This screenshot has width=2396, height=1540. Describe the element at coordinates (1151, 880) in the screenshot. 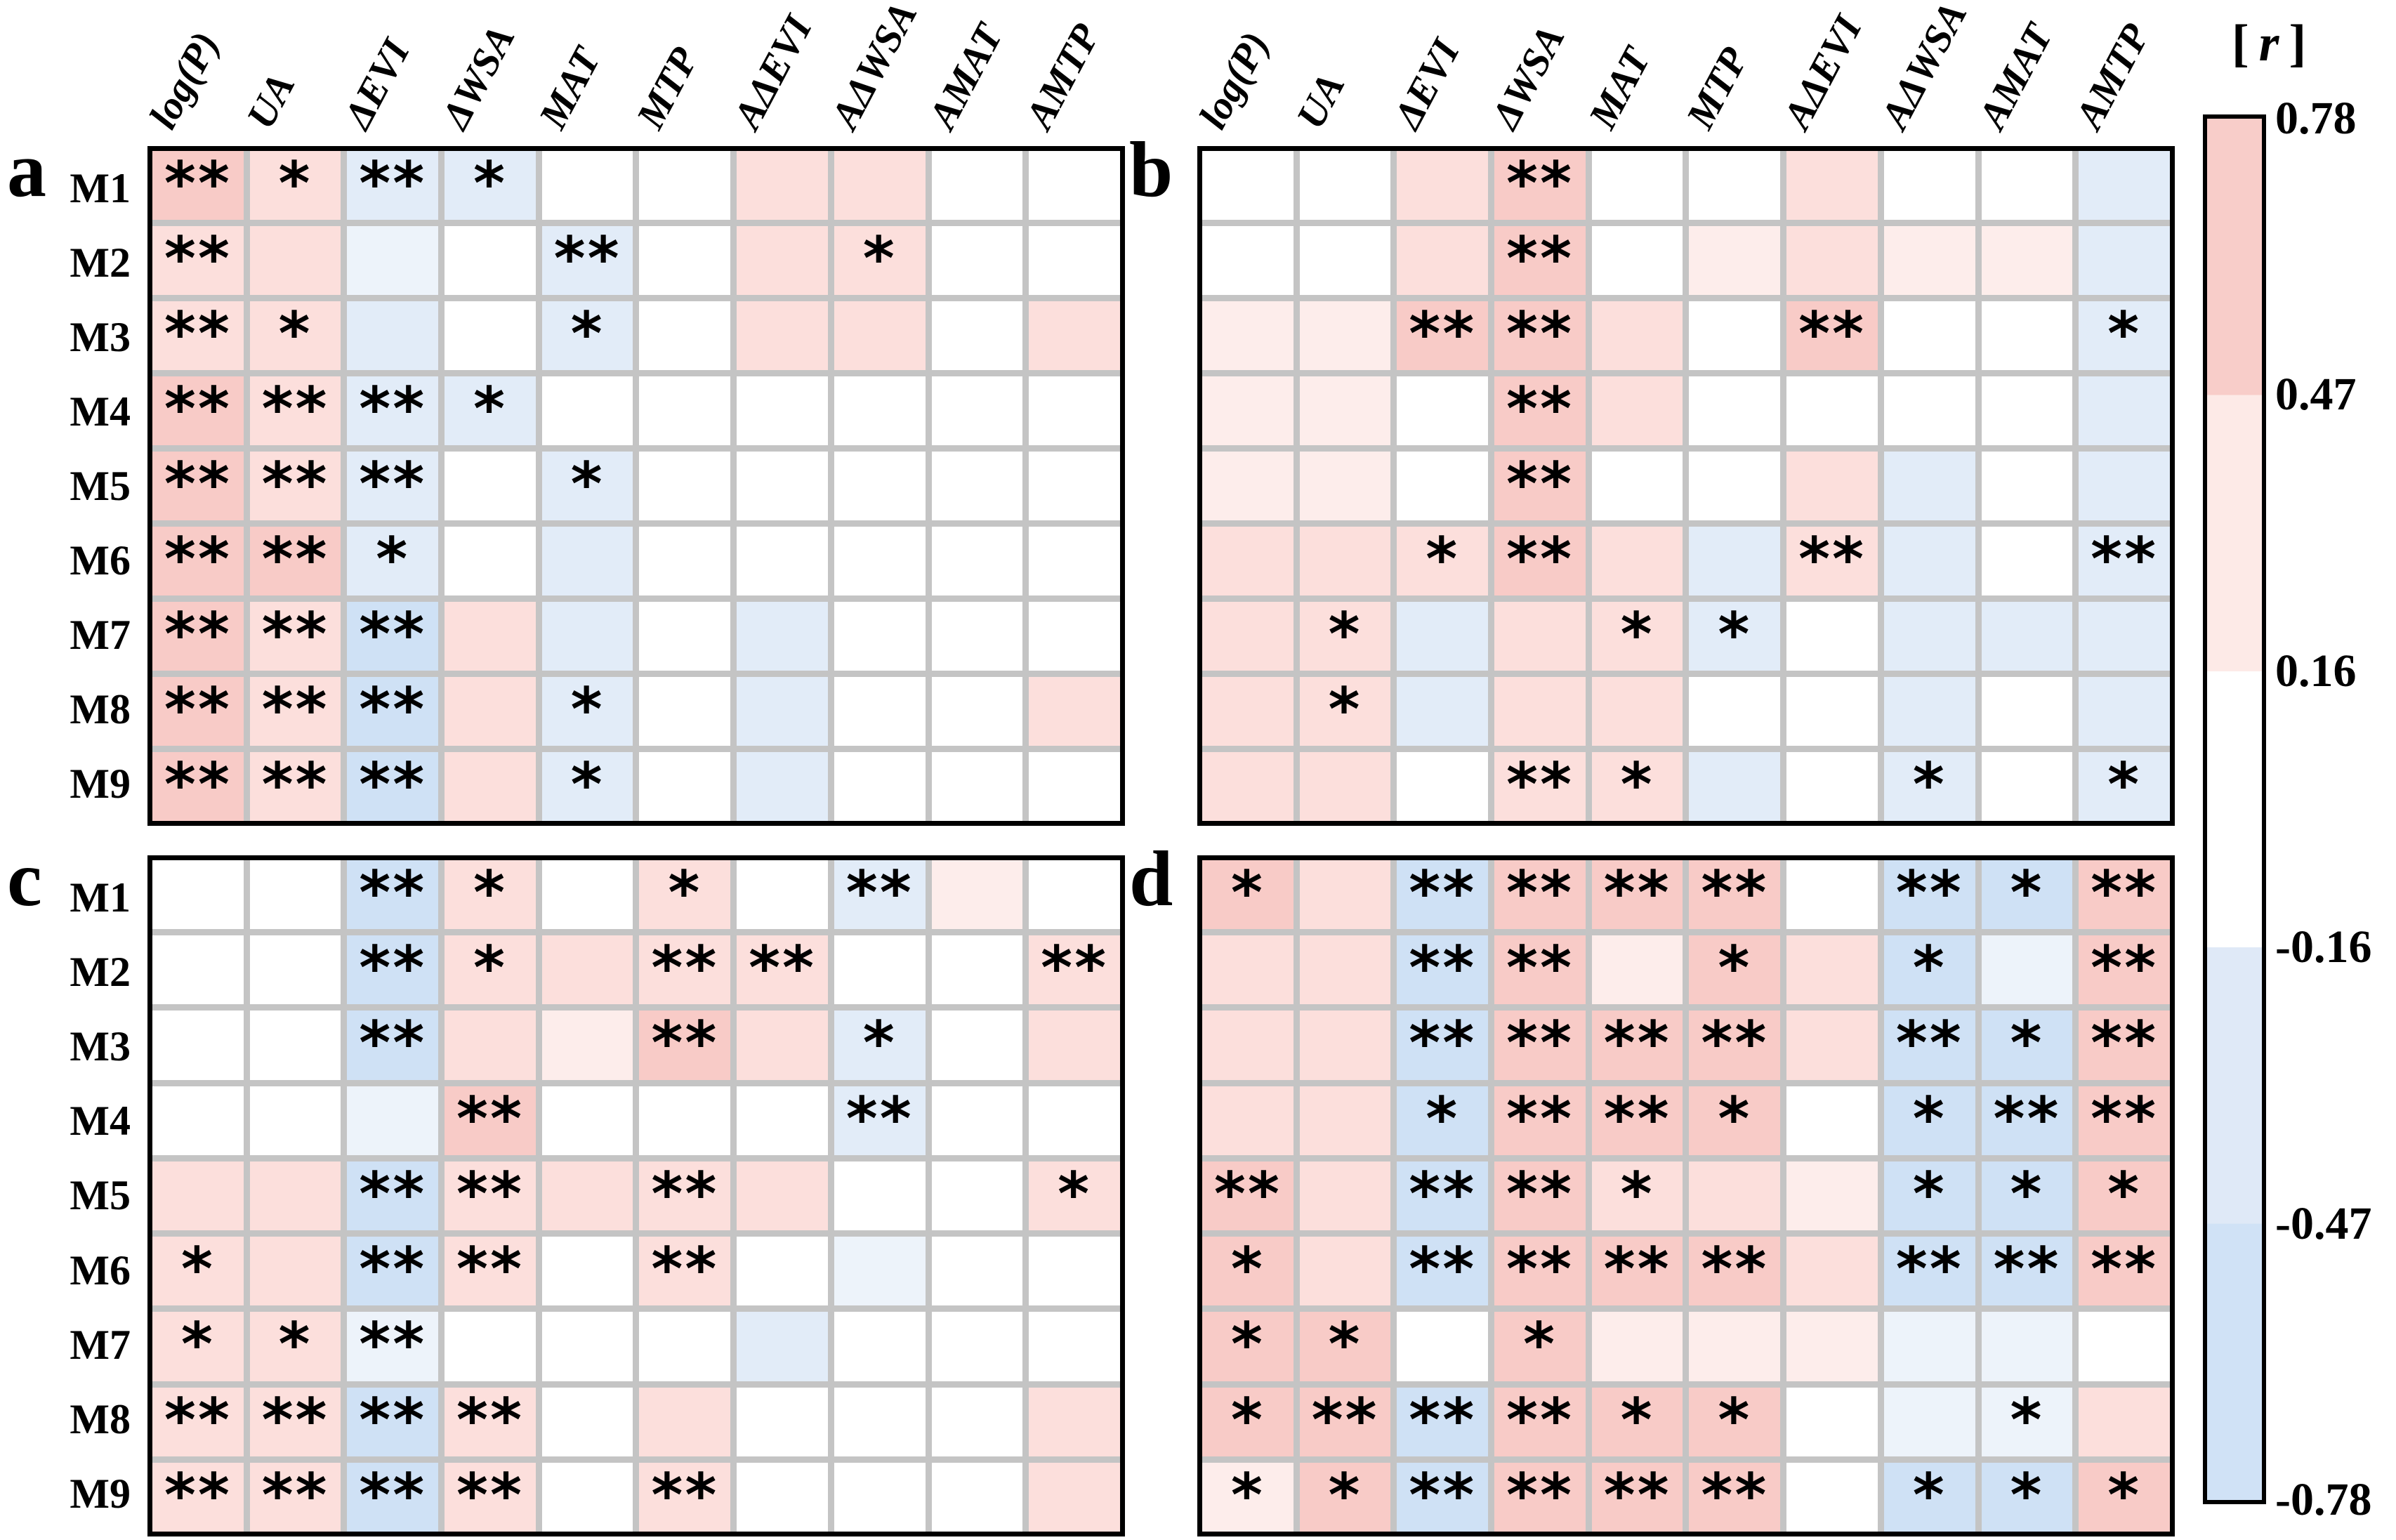

I see `panel-letter-d: d` at that location.